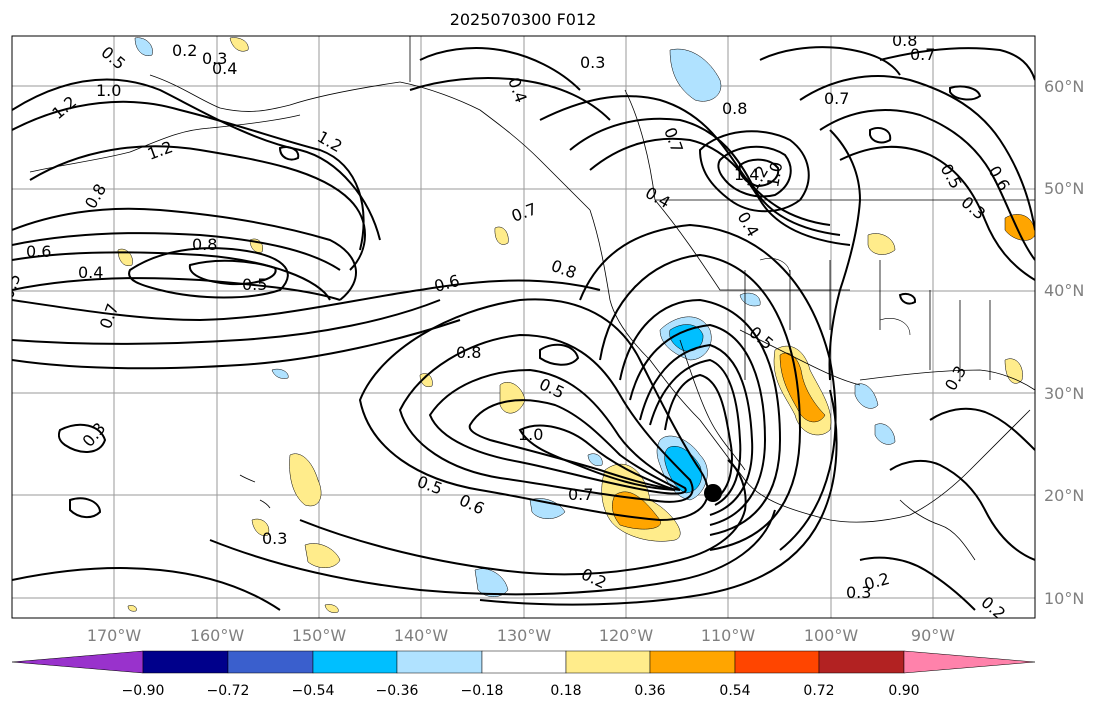 The image size is (1105, 712). What do you see at coordinates (313, 691) in the screenshot?
I see `colorbar-tick-label: −0.54` at bounding box center [313, 691].